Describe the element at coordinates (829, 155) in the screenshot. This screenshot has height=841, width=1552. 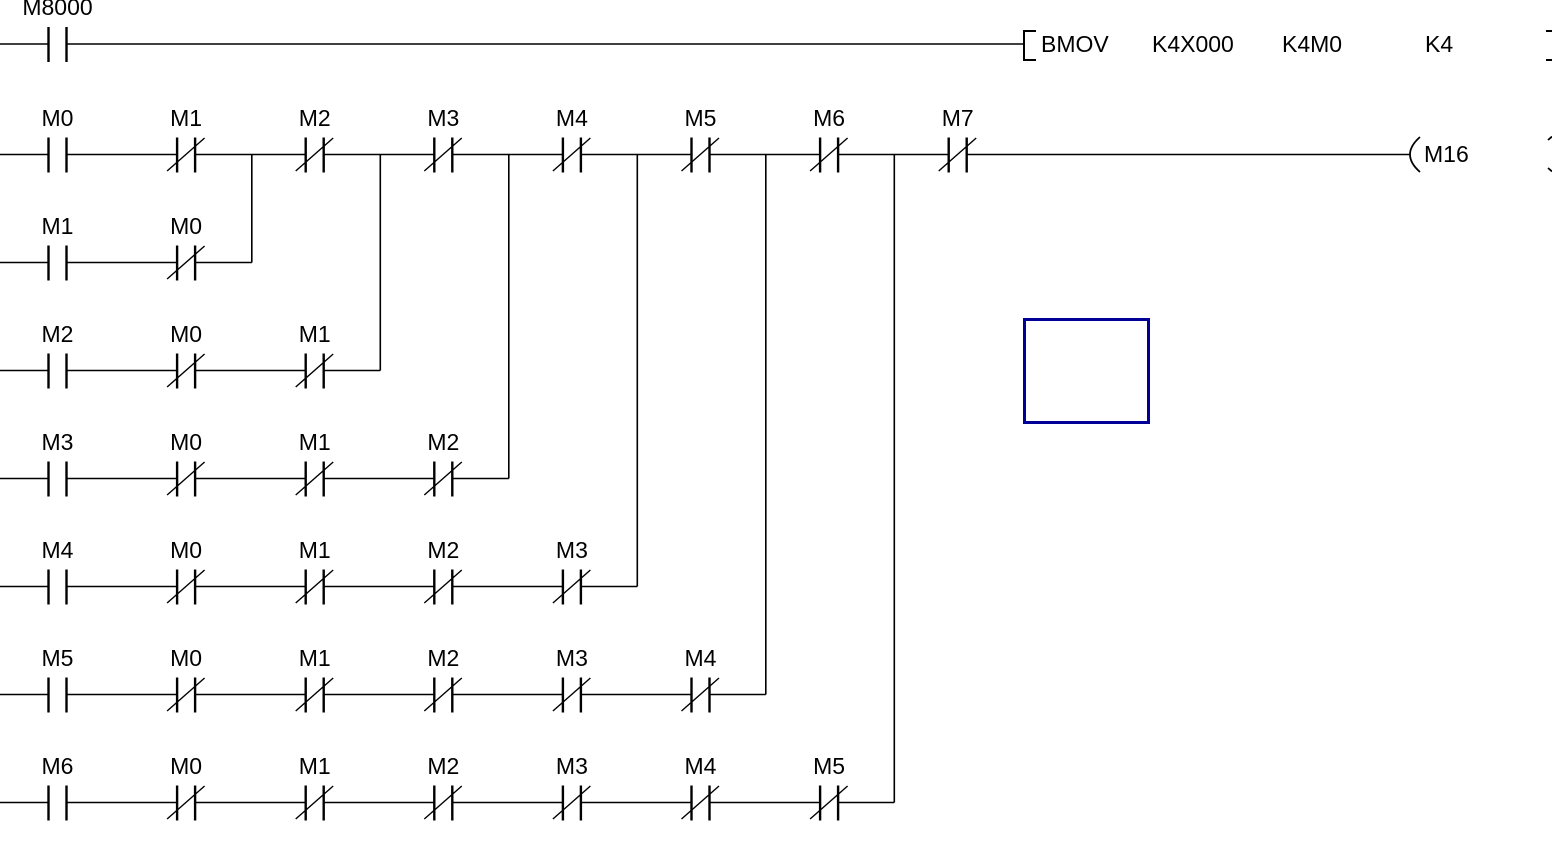
I see `contact-m6-nc` at that location.